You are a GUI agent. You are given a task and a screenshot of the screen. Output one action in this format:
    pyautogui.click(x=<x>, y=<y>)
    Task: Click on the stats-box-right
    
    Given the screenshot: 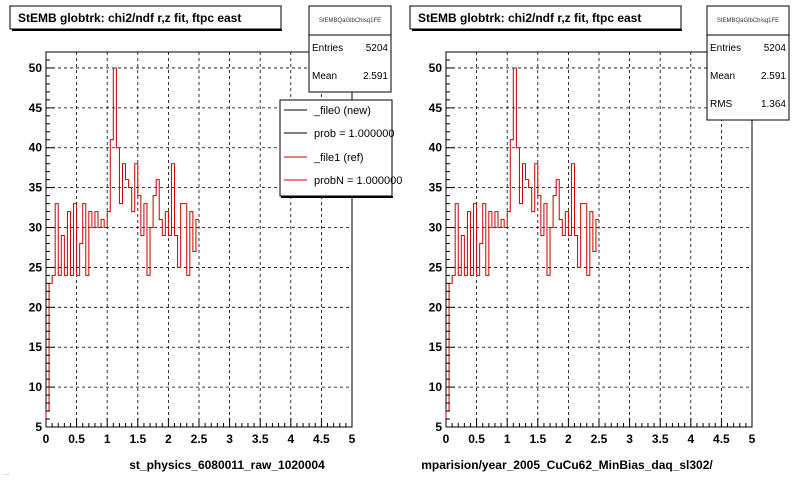 What is the action you would take?
    pyautogui.click(x=748, y=63)
    